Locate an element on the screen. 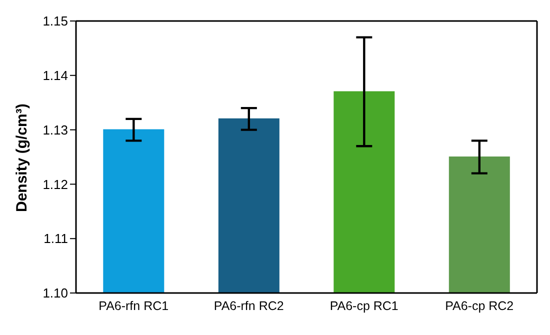  x-tick-label: PA6-rfn RC1 is located at coordinates (133, 305).